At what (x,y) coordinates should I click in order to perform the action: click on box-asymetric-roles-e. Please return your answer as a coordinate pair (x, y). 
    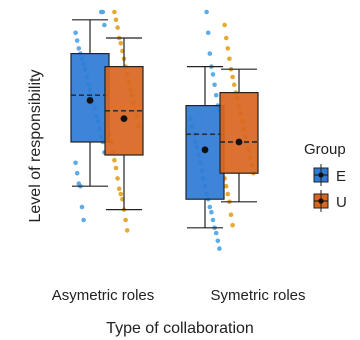
    Looking at the image, I should click on (90, 97).